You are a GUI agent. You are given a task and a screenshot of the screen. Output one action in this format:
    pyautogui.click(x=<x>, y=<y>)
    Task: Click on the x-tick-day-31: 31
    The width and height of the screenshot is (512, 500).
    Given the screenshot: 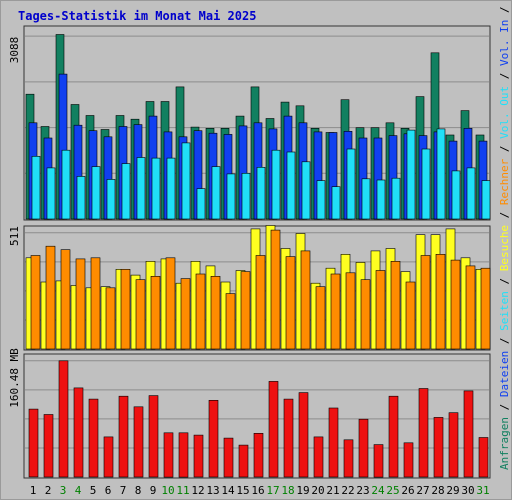 What is the action you would take?
    pyautogui.click(x=482, y=490)
    